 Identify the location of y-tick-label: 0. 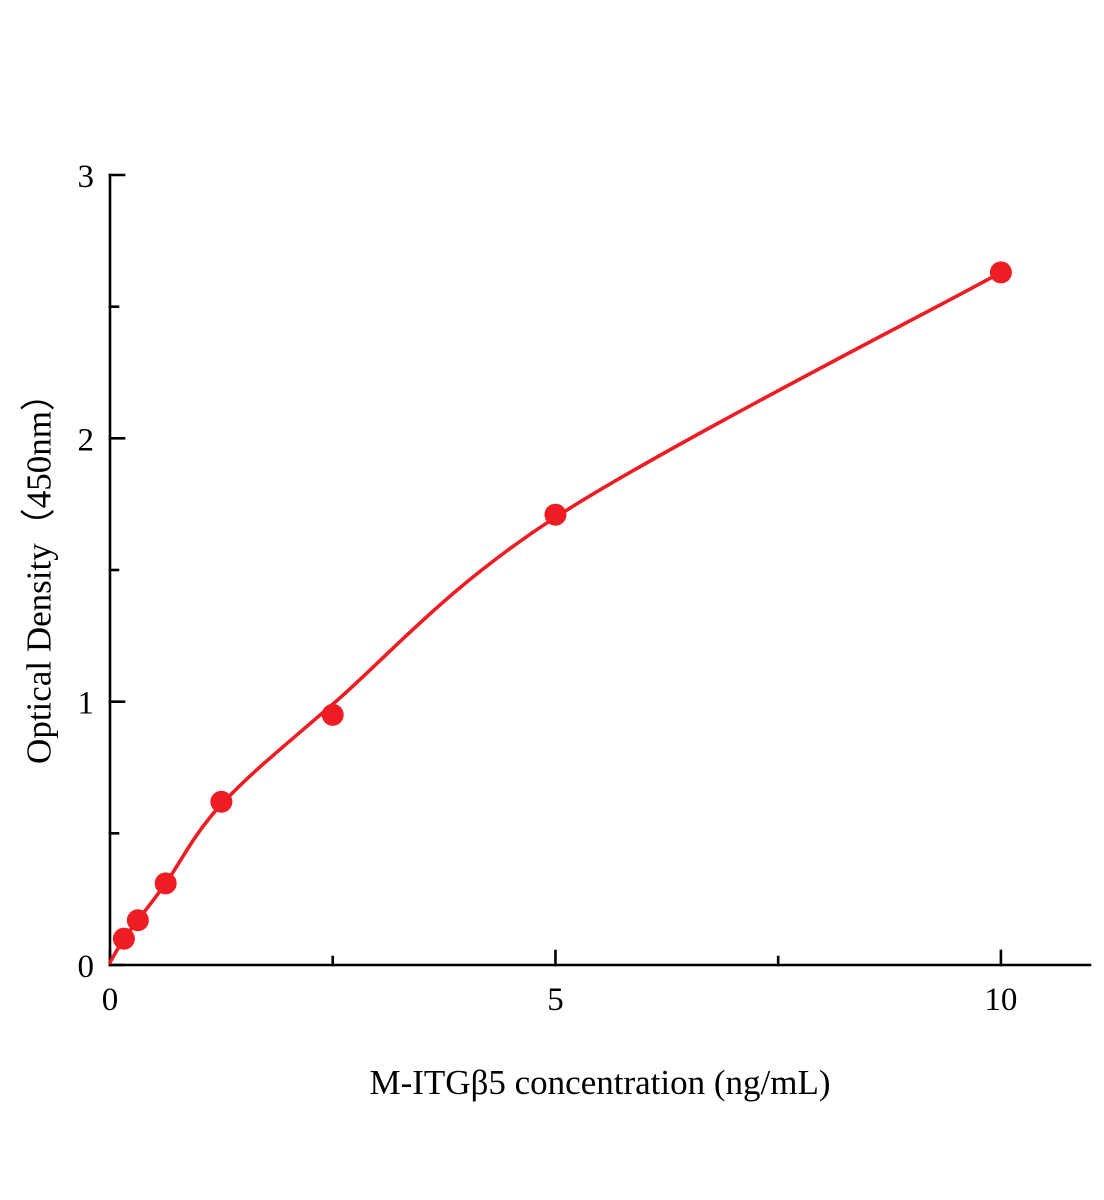
(86, 967).